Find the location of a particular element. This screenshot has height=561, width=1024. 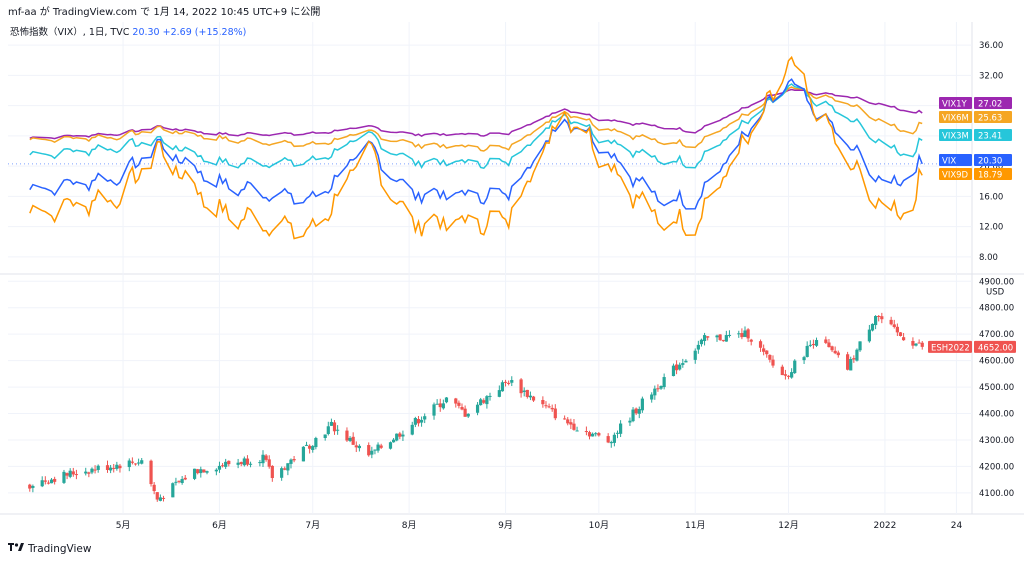

y-tick-label: 4600.00 is located at coordinates (996, 362).